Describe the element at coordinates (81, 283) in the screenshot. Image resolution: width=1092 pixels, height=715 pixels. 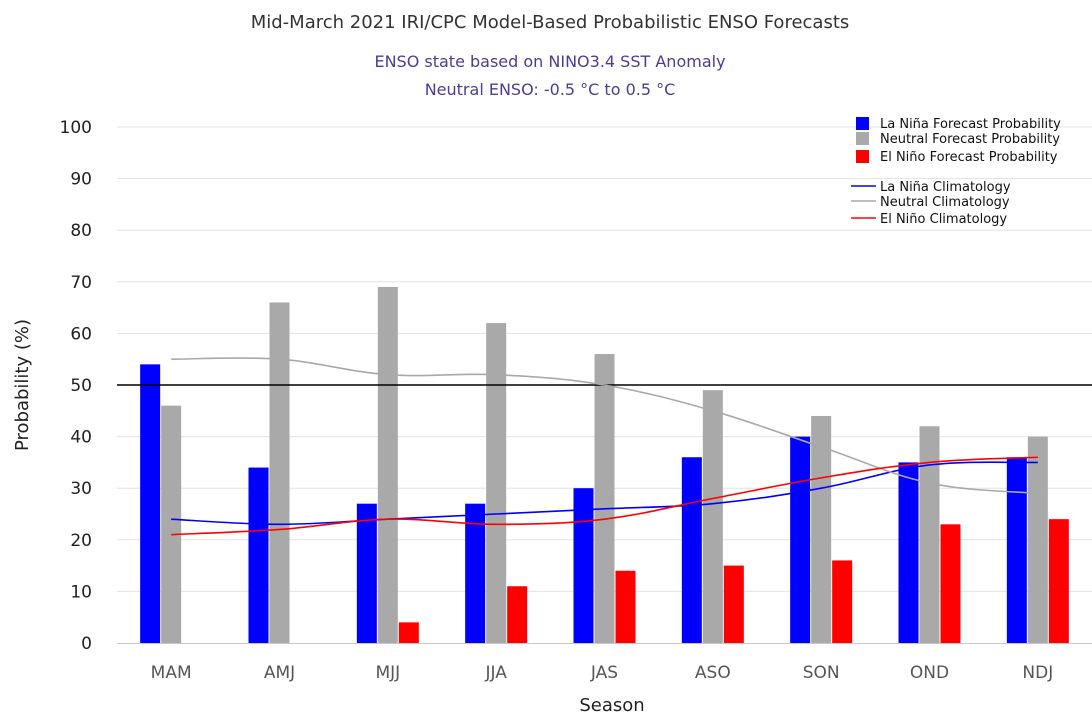
I see `y-tick-label: 70` at that location.